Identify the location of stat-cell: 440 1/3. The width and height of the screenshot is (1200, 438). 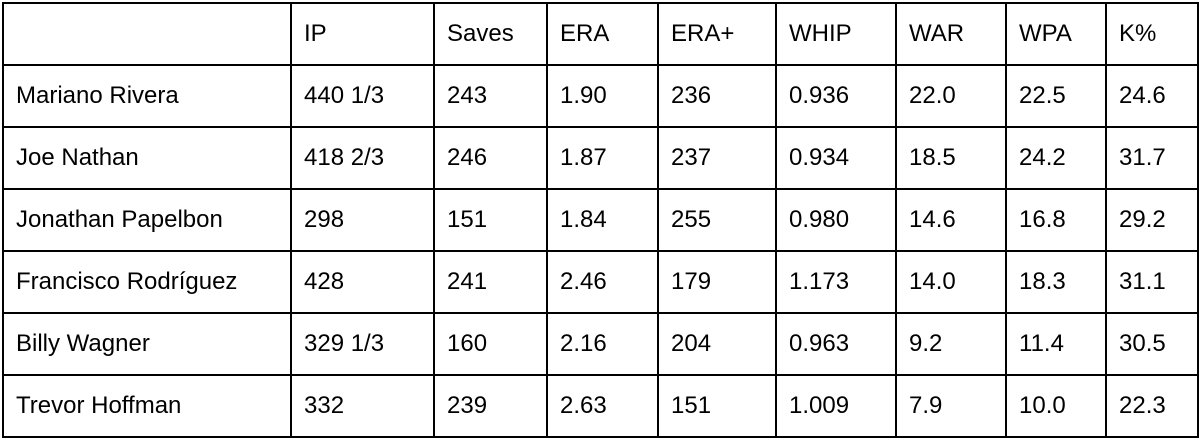
(362, 96).